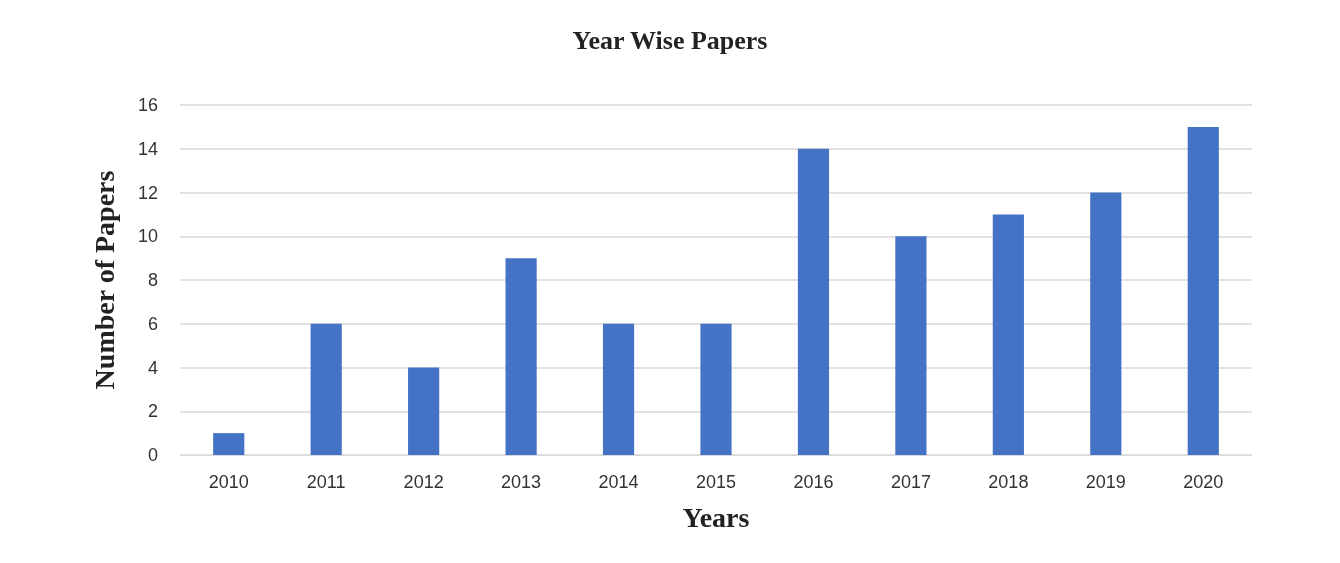 This screenshot has height=563, width=1340. What do you see at coordinates (152, 323) in the screenshot?
I see `y-tick-label: 6` at bounding box center [152, 323].